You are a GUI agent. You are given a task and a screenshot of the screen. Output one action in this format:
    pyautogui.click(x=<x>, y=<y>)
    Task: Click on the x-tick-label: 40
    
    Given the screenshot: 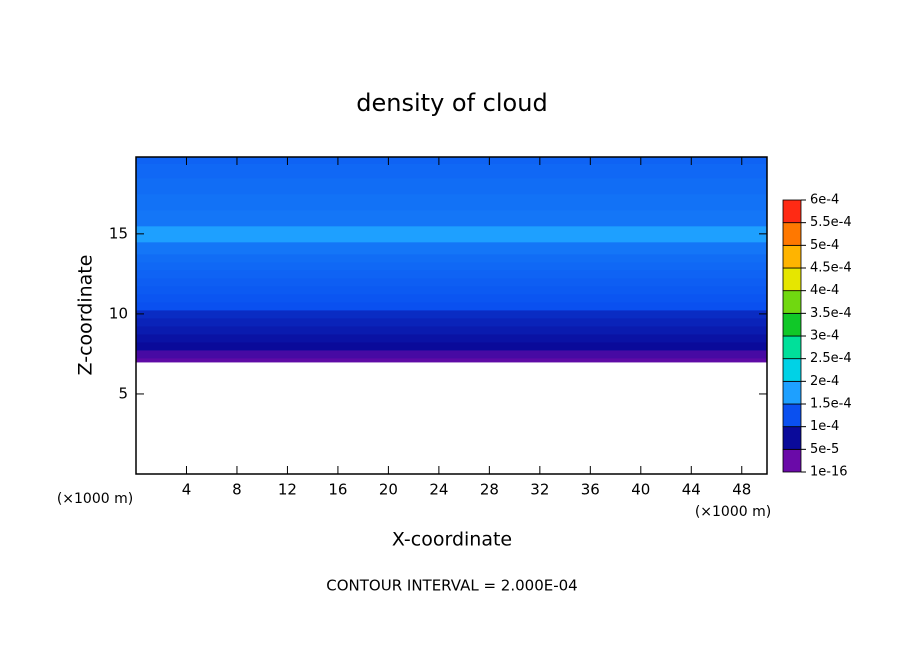 What is the action you would take?
    pyautogui.click(x=640, y=490)
    